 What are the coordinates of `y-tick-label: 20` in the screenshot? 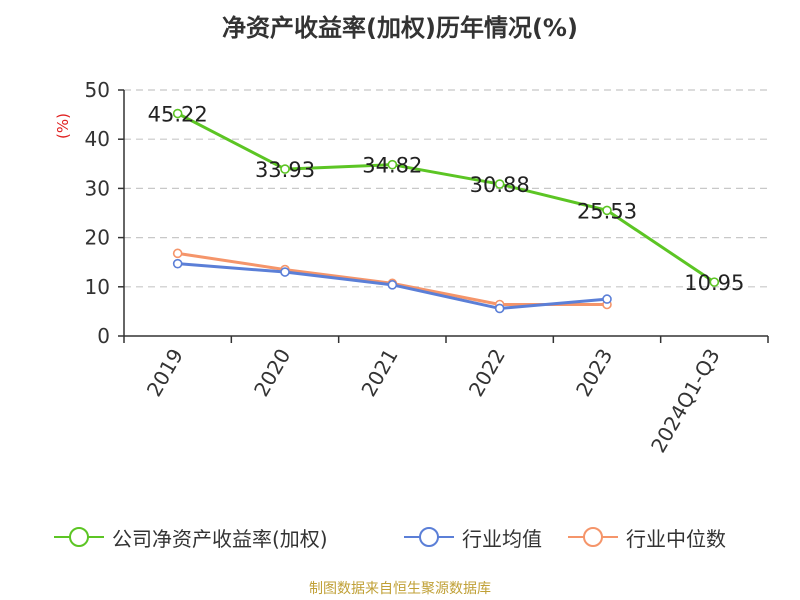 It's located at (97, 238).